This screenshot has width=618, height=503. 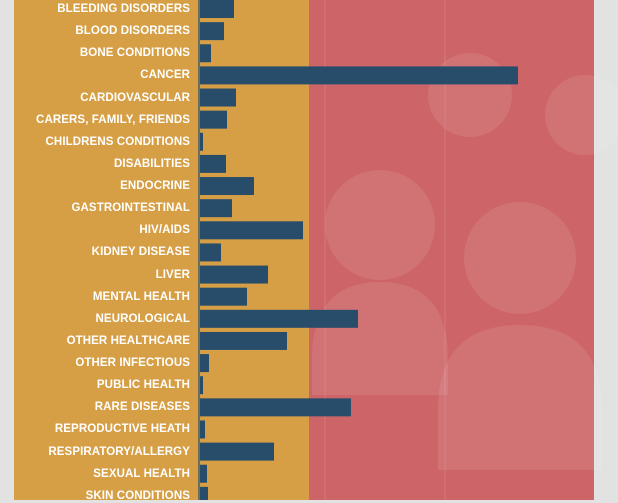 What do you see at coordinates (113, 119) in the screenshot?
I see `category-label: CARERS, FAMILY, FRIENDS` at bounding box center [113, 119].